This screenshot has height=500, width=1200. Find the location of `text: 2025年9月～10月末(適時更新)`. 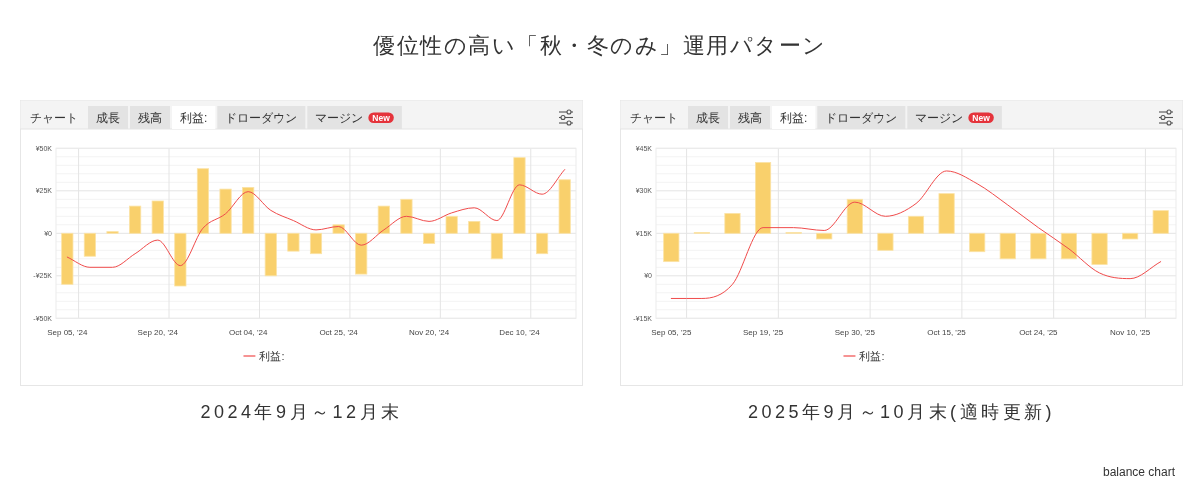

text: 2025年9月～10月末(適時更新) is located at coordinates (901, 412).